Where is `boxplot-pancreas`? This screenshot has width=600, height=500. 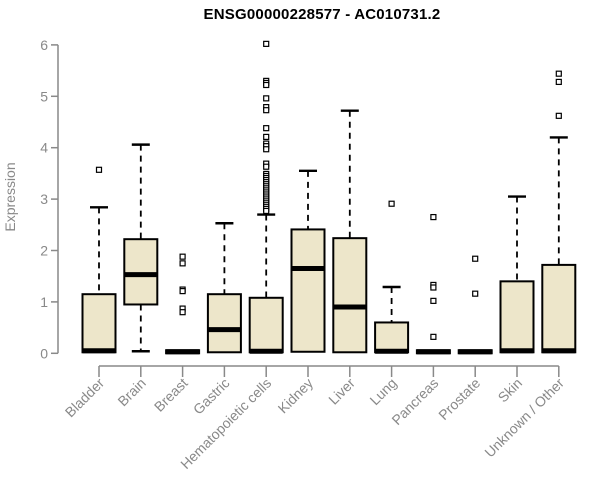 boxplot-pancreas is located at coordinates (433, 284).